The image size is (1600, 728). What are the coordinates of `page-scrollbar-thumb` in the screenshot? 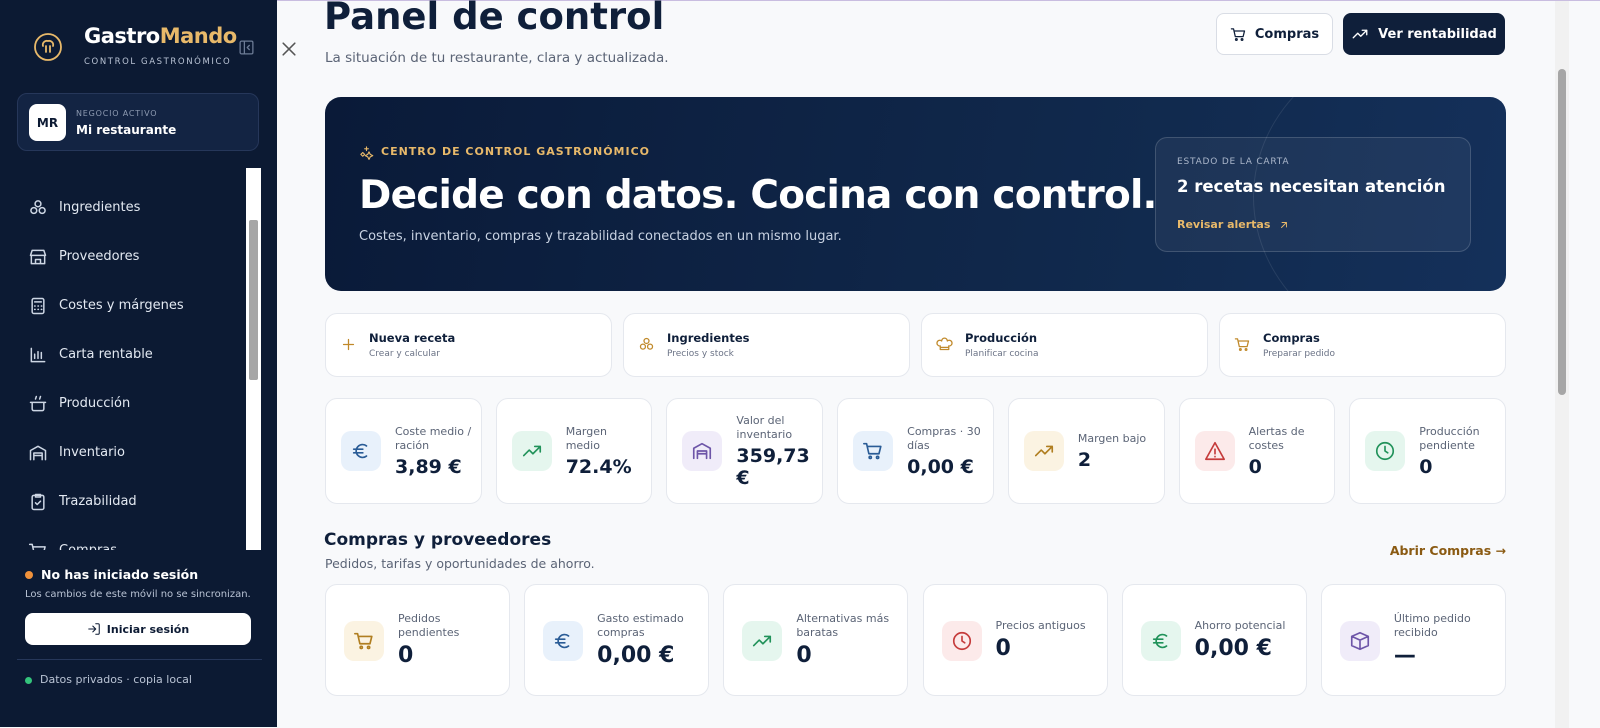 It's located at (1562, 232).